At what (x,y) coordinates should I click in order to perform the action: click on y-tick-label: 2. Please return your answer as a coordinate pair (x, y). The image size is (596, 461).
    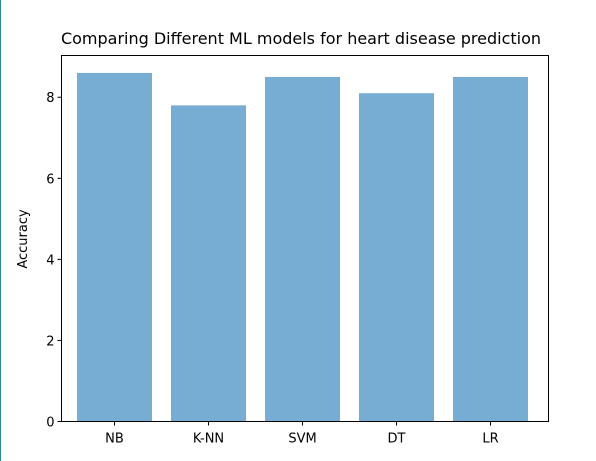
    Looking at the image, I should click on (50, 341).